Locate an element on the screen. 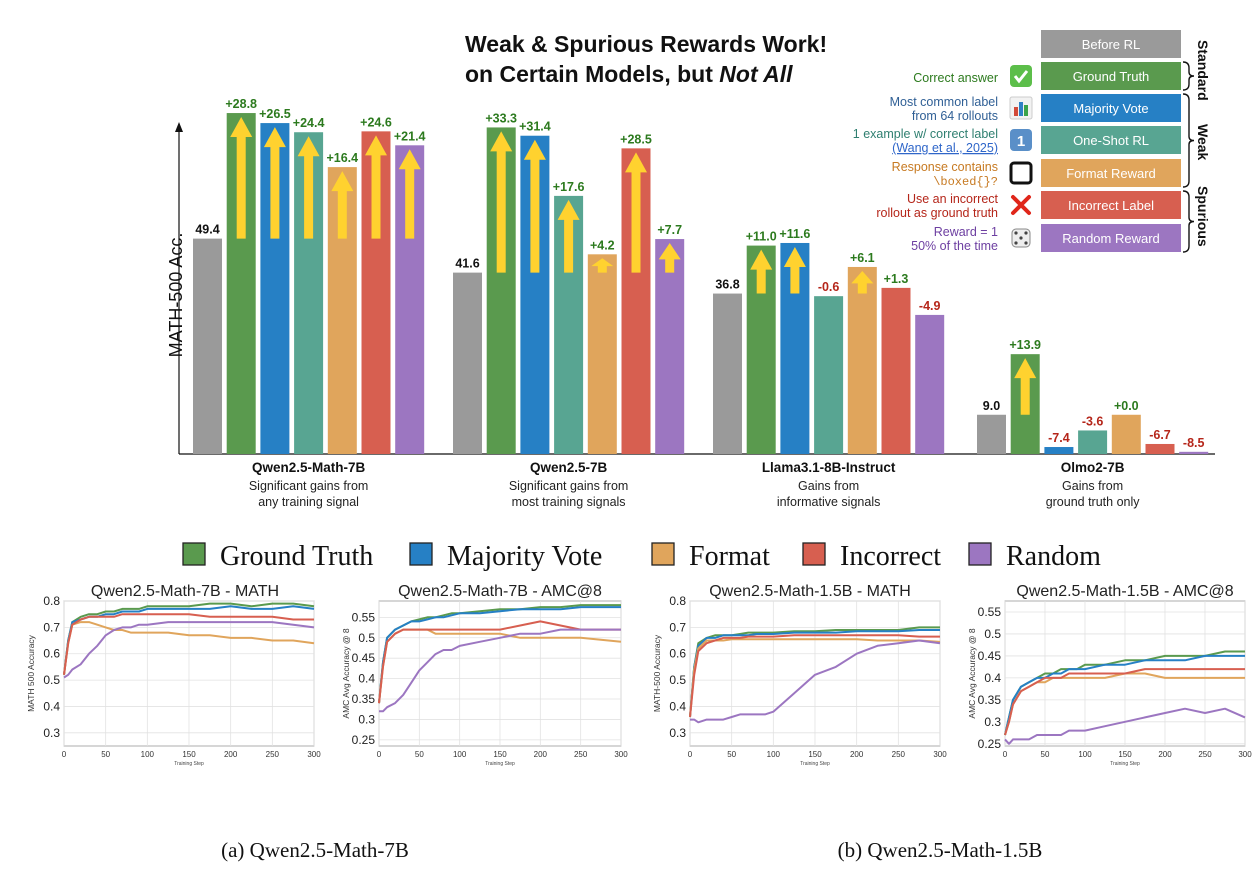  legend-label: One-Shot RL is located at coordinates (1111, 140).